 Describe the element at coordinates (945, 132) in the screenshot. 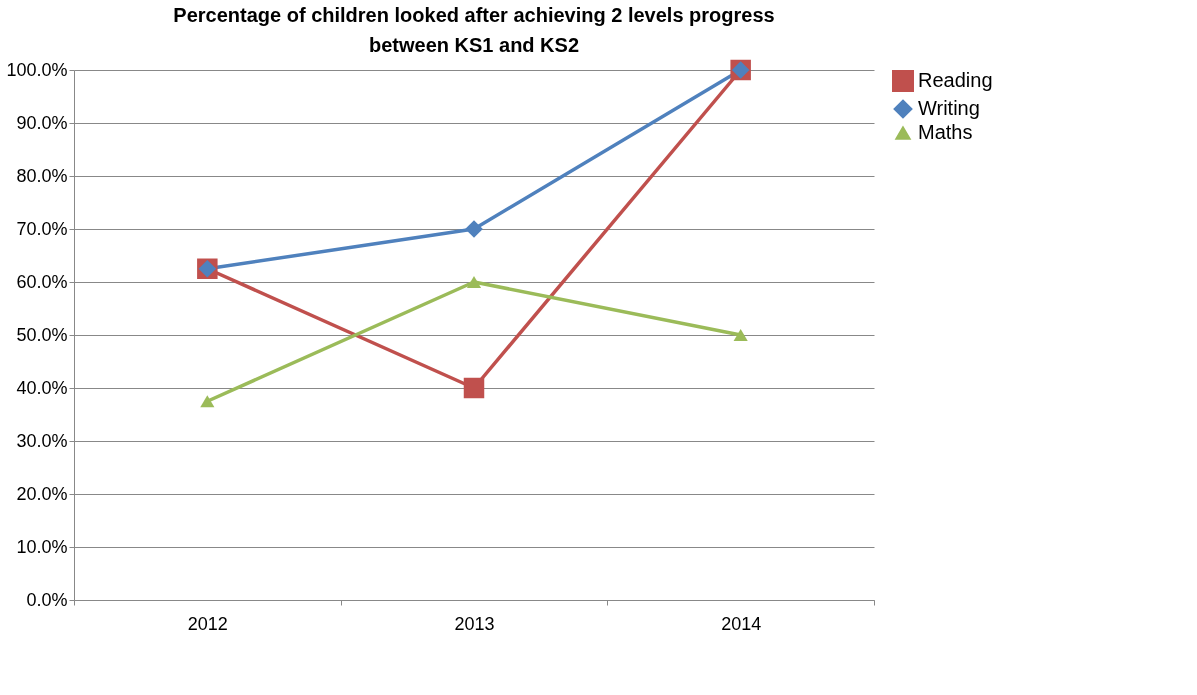

I see `legend-label: Maths` at that location.